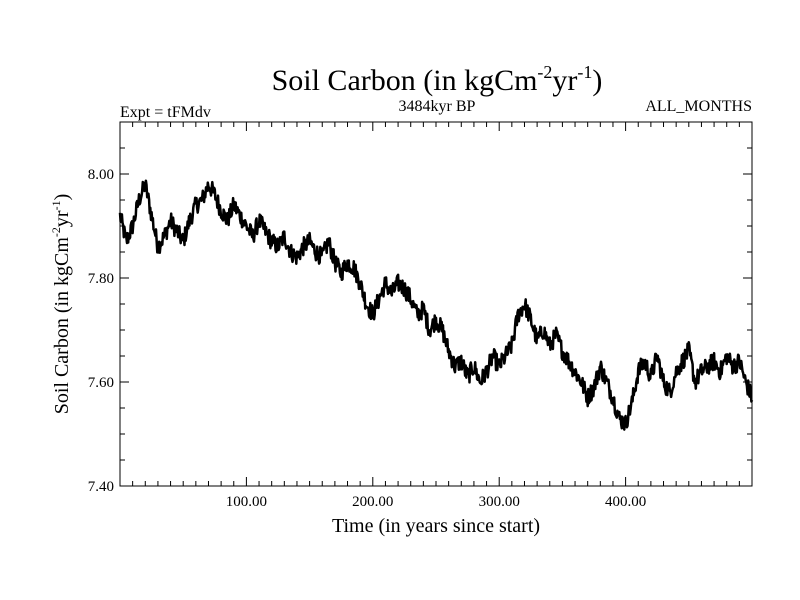 This screenshot has height=600, width=800. What do you see at coordinates (437, 79) in the screenshot?
I see `chart-title: Soil Carbon (in kgCm-2yr-1)` at bounding box center [437, 79].